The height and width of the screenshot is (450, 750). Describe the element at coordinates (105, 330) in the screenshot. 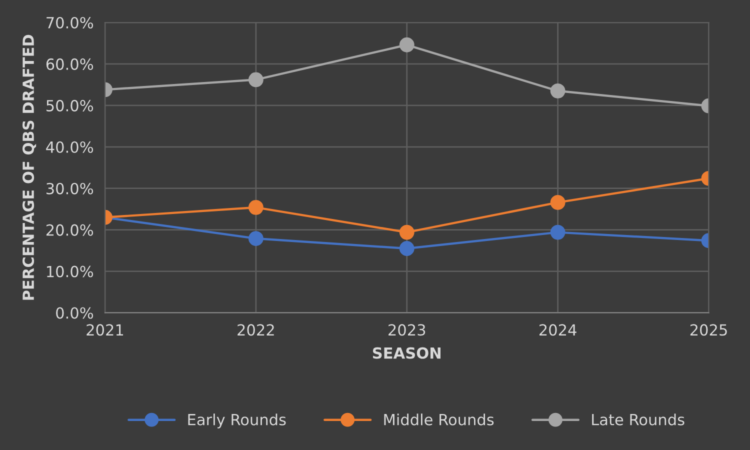

I see `x-tick-label: 2021` at that location.